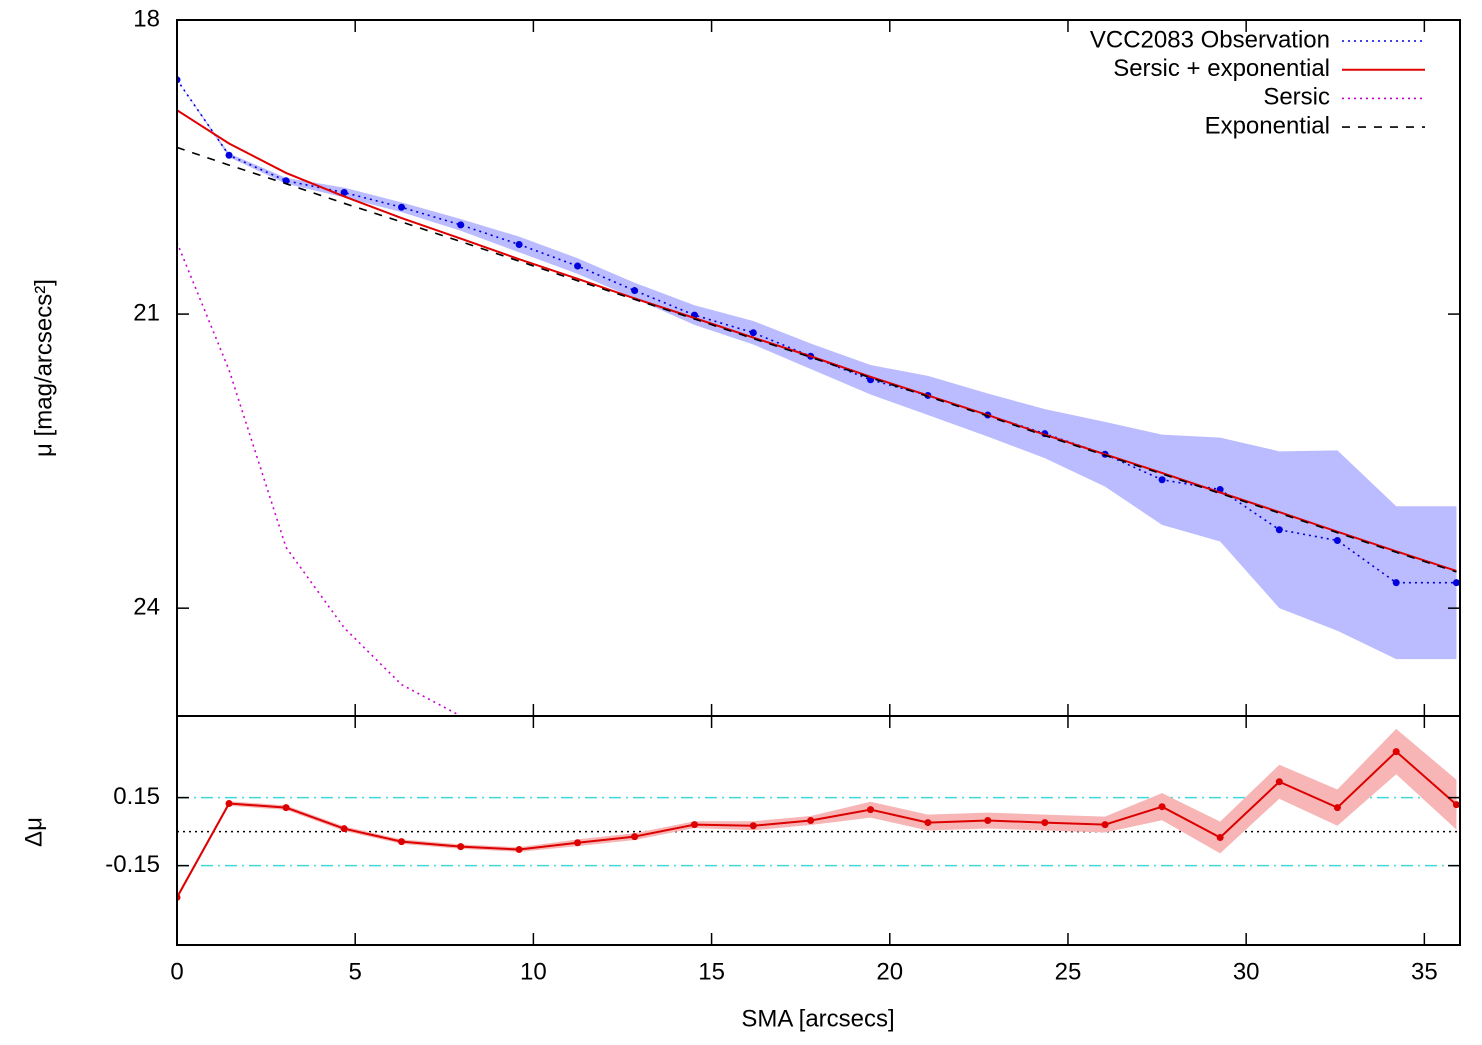  Describe the element at coordinates (33, 832) in the screenshot. I see `y-axis-label: Δμ` at that location.